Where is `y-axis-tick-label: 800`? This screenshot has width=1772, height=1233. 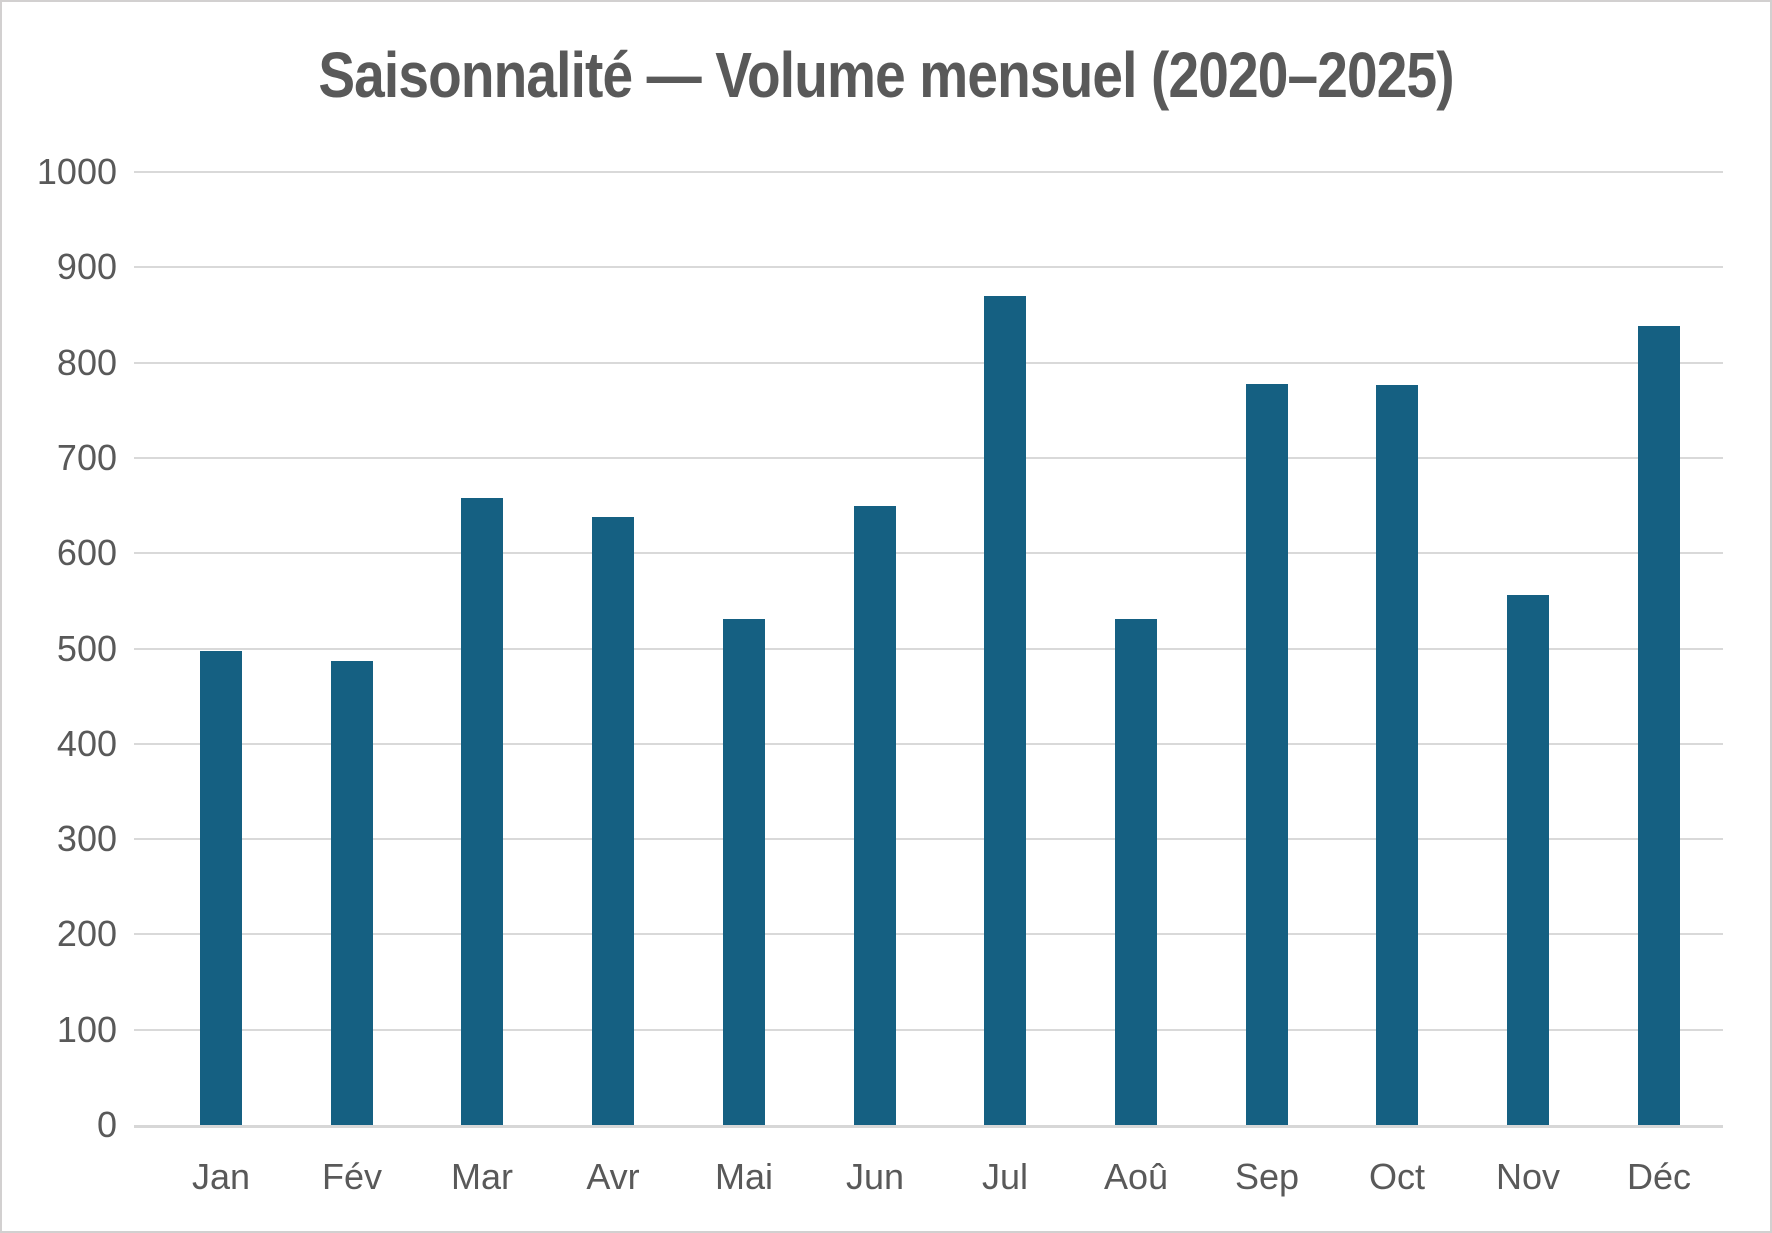
y-axis-tick-label: 800 is located at coordinates (86, 362).